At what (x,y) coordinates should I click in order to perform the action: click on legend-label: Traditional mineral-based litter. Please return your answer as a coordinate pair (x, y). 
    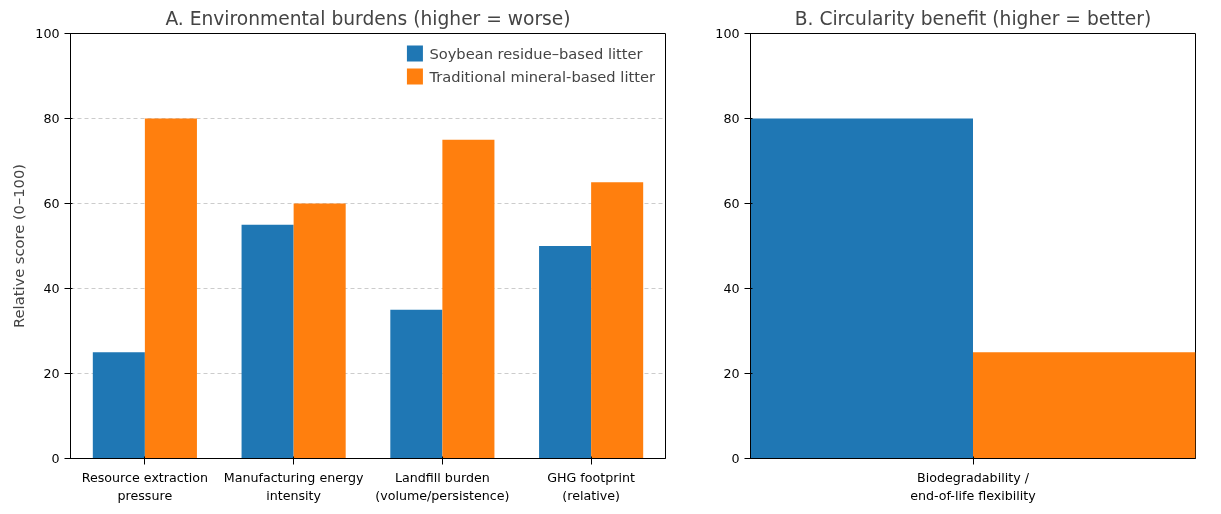
    Looking at the image, I should click on (542, 76).